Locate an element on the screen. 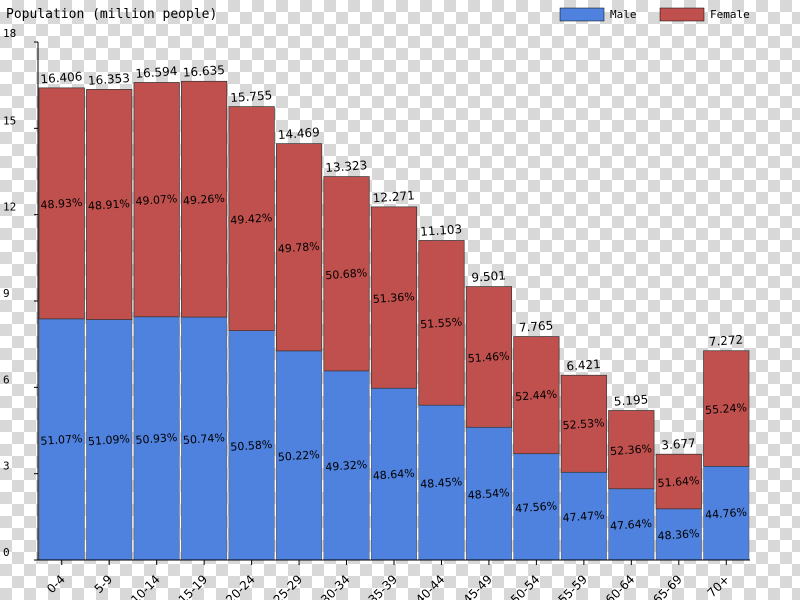 The width and height of the screenshot is (800, 600). x-tick-label-55-59: 55-59 is located at coordinates (572, 586).